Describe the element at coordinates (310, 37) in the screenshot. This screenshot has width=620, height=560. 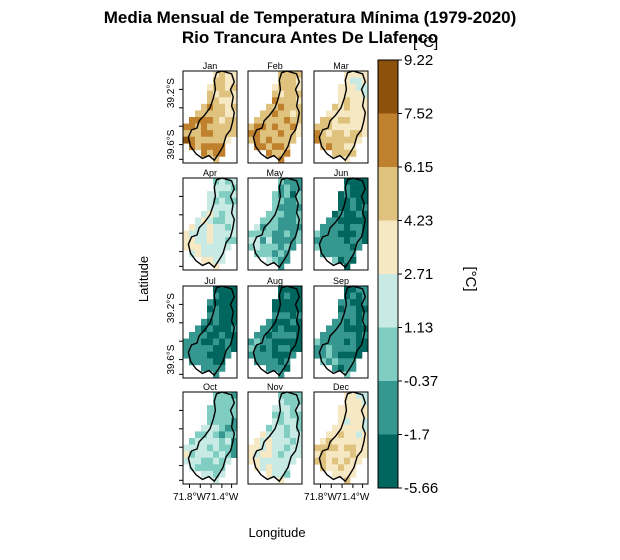
I see `chart-subtitle: Rio Trancura Antes De Llafenco` at that location.